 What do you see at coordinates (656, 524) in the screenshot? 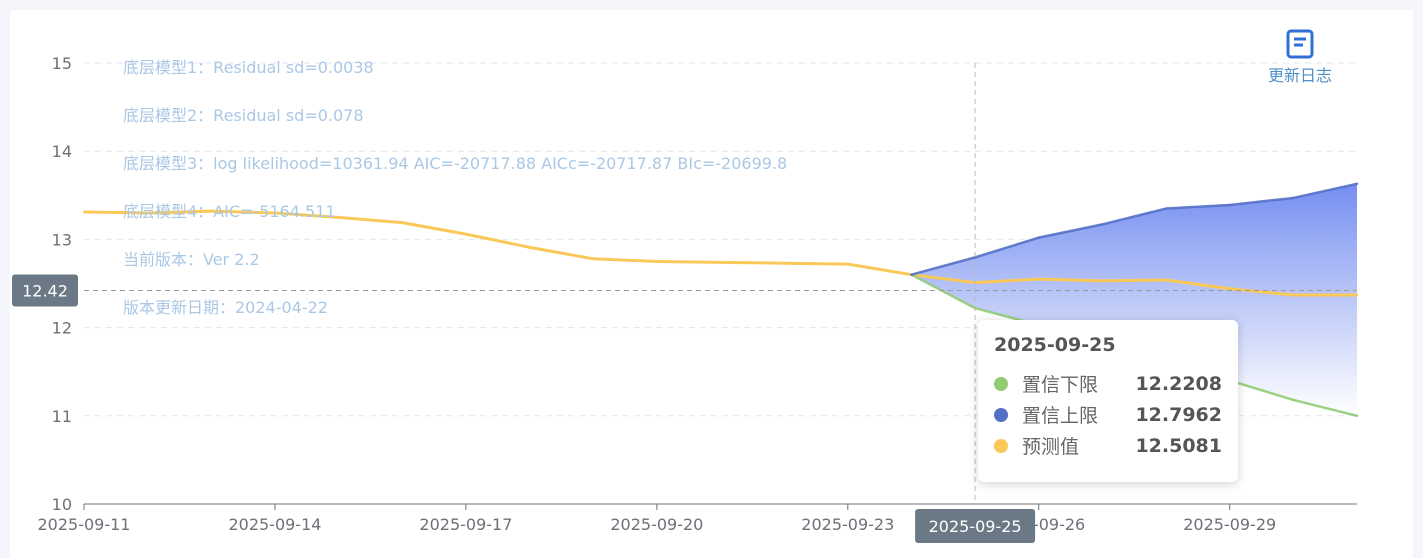
I see `x-tick-label: 2025-09-20` at bounding box center [656, 524].